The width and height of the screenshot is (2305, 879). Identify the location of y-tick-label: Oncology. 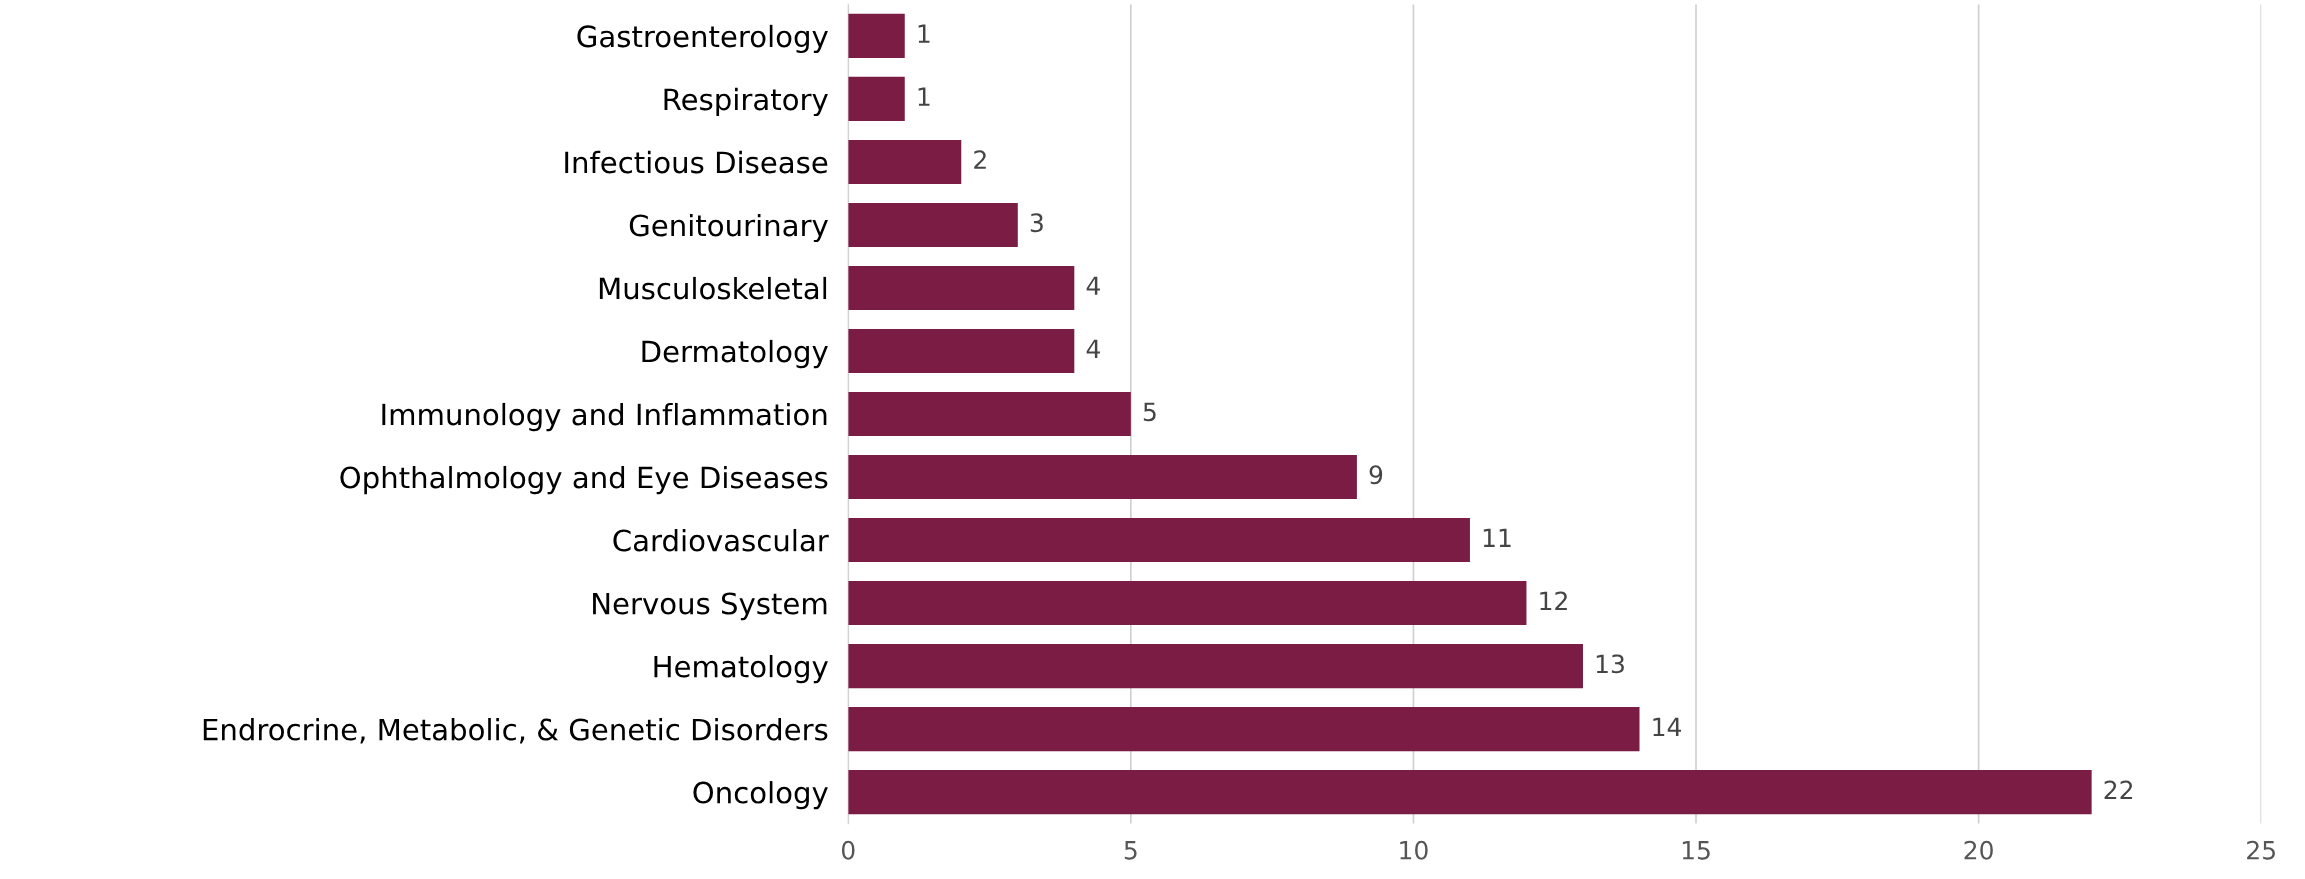
(760, 795).